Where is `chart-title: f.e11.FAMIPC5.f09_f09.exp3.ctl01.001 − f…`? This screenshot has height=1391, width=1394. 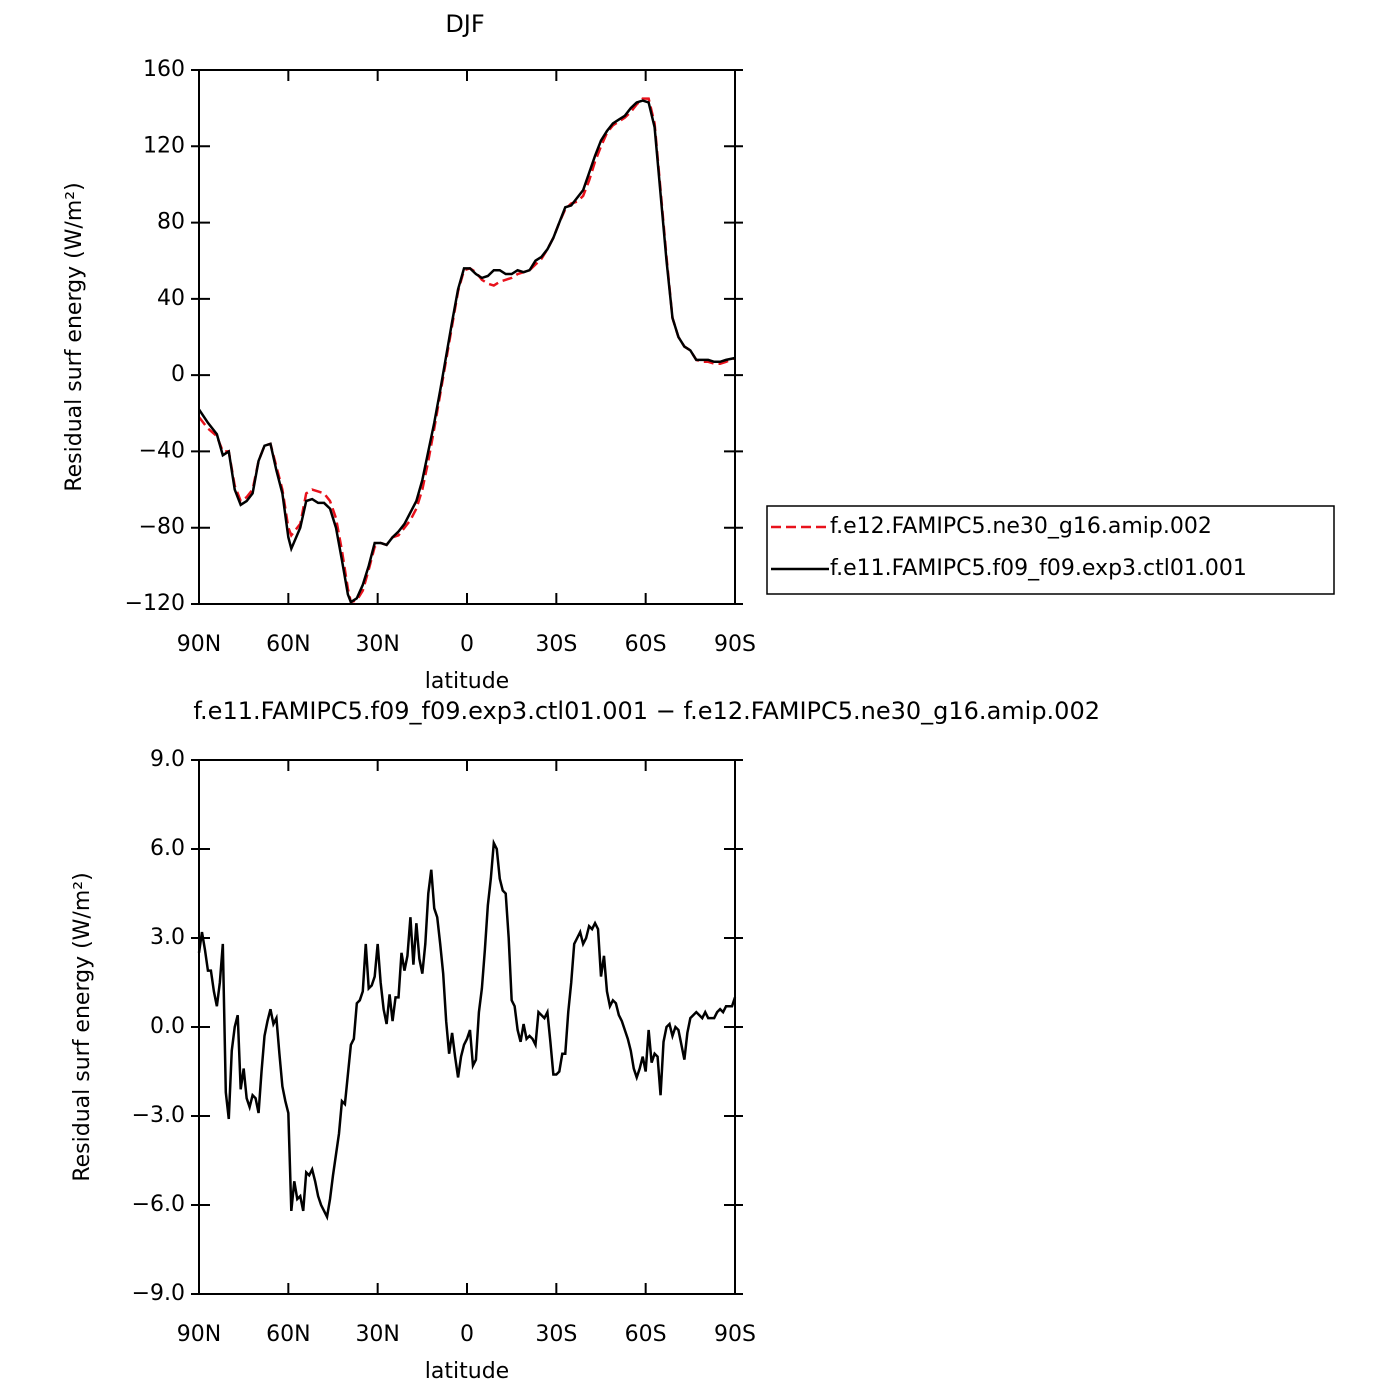 chart-title: f.e11.FAMIPC5.f09_f09.exp3.ctl01.001 − f… is located at coordinates (646, 711).